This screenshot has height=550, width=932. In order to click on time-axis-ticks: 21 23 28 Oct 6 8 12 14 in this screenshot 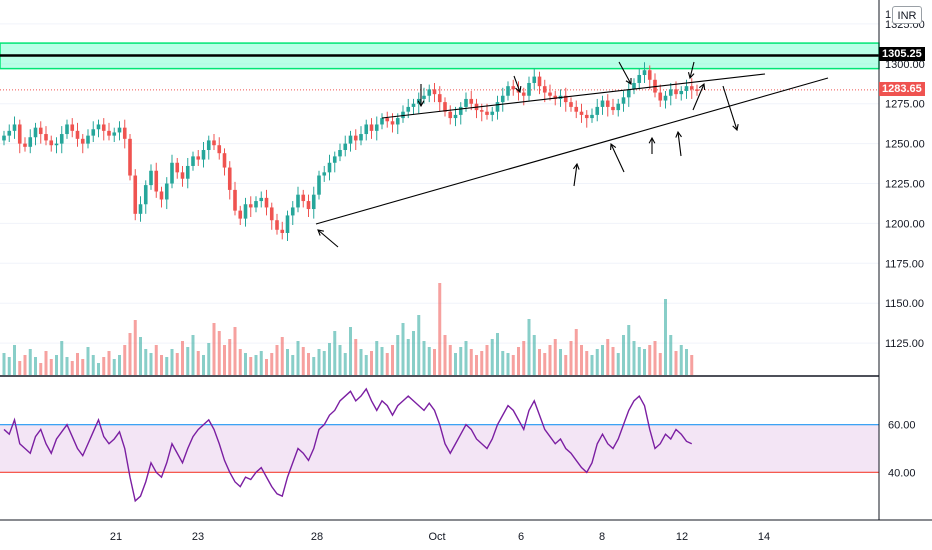, I will do `click(440, 537)`.